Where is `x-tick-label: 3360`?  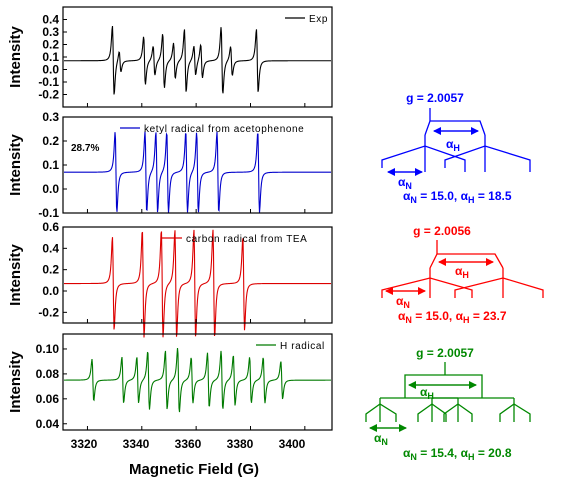
x-tick-label: 3360 is located at coordinates (188, 444).